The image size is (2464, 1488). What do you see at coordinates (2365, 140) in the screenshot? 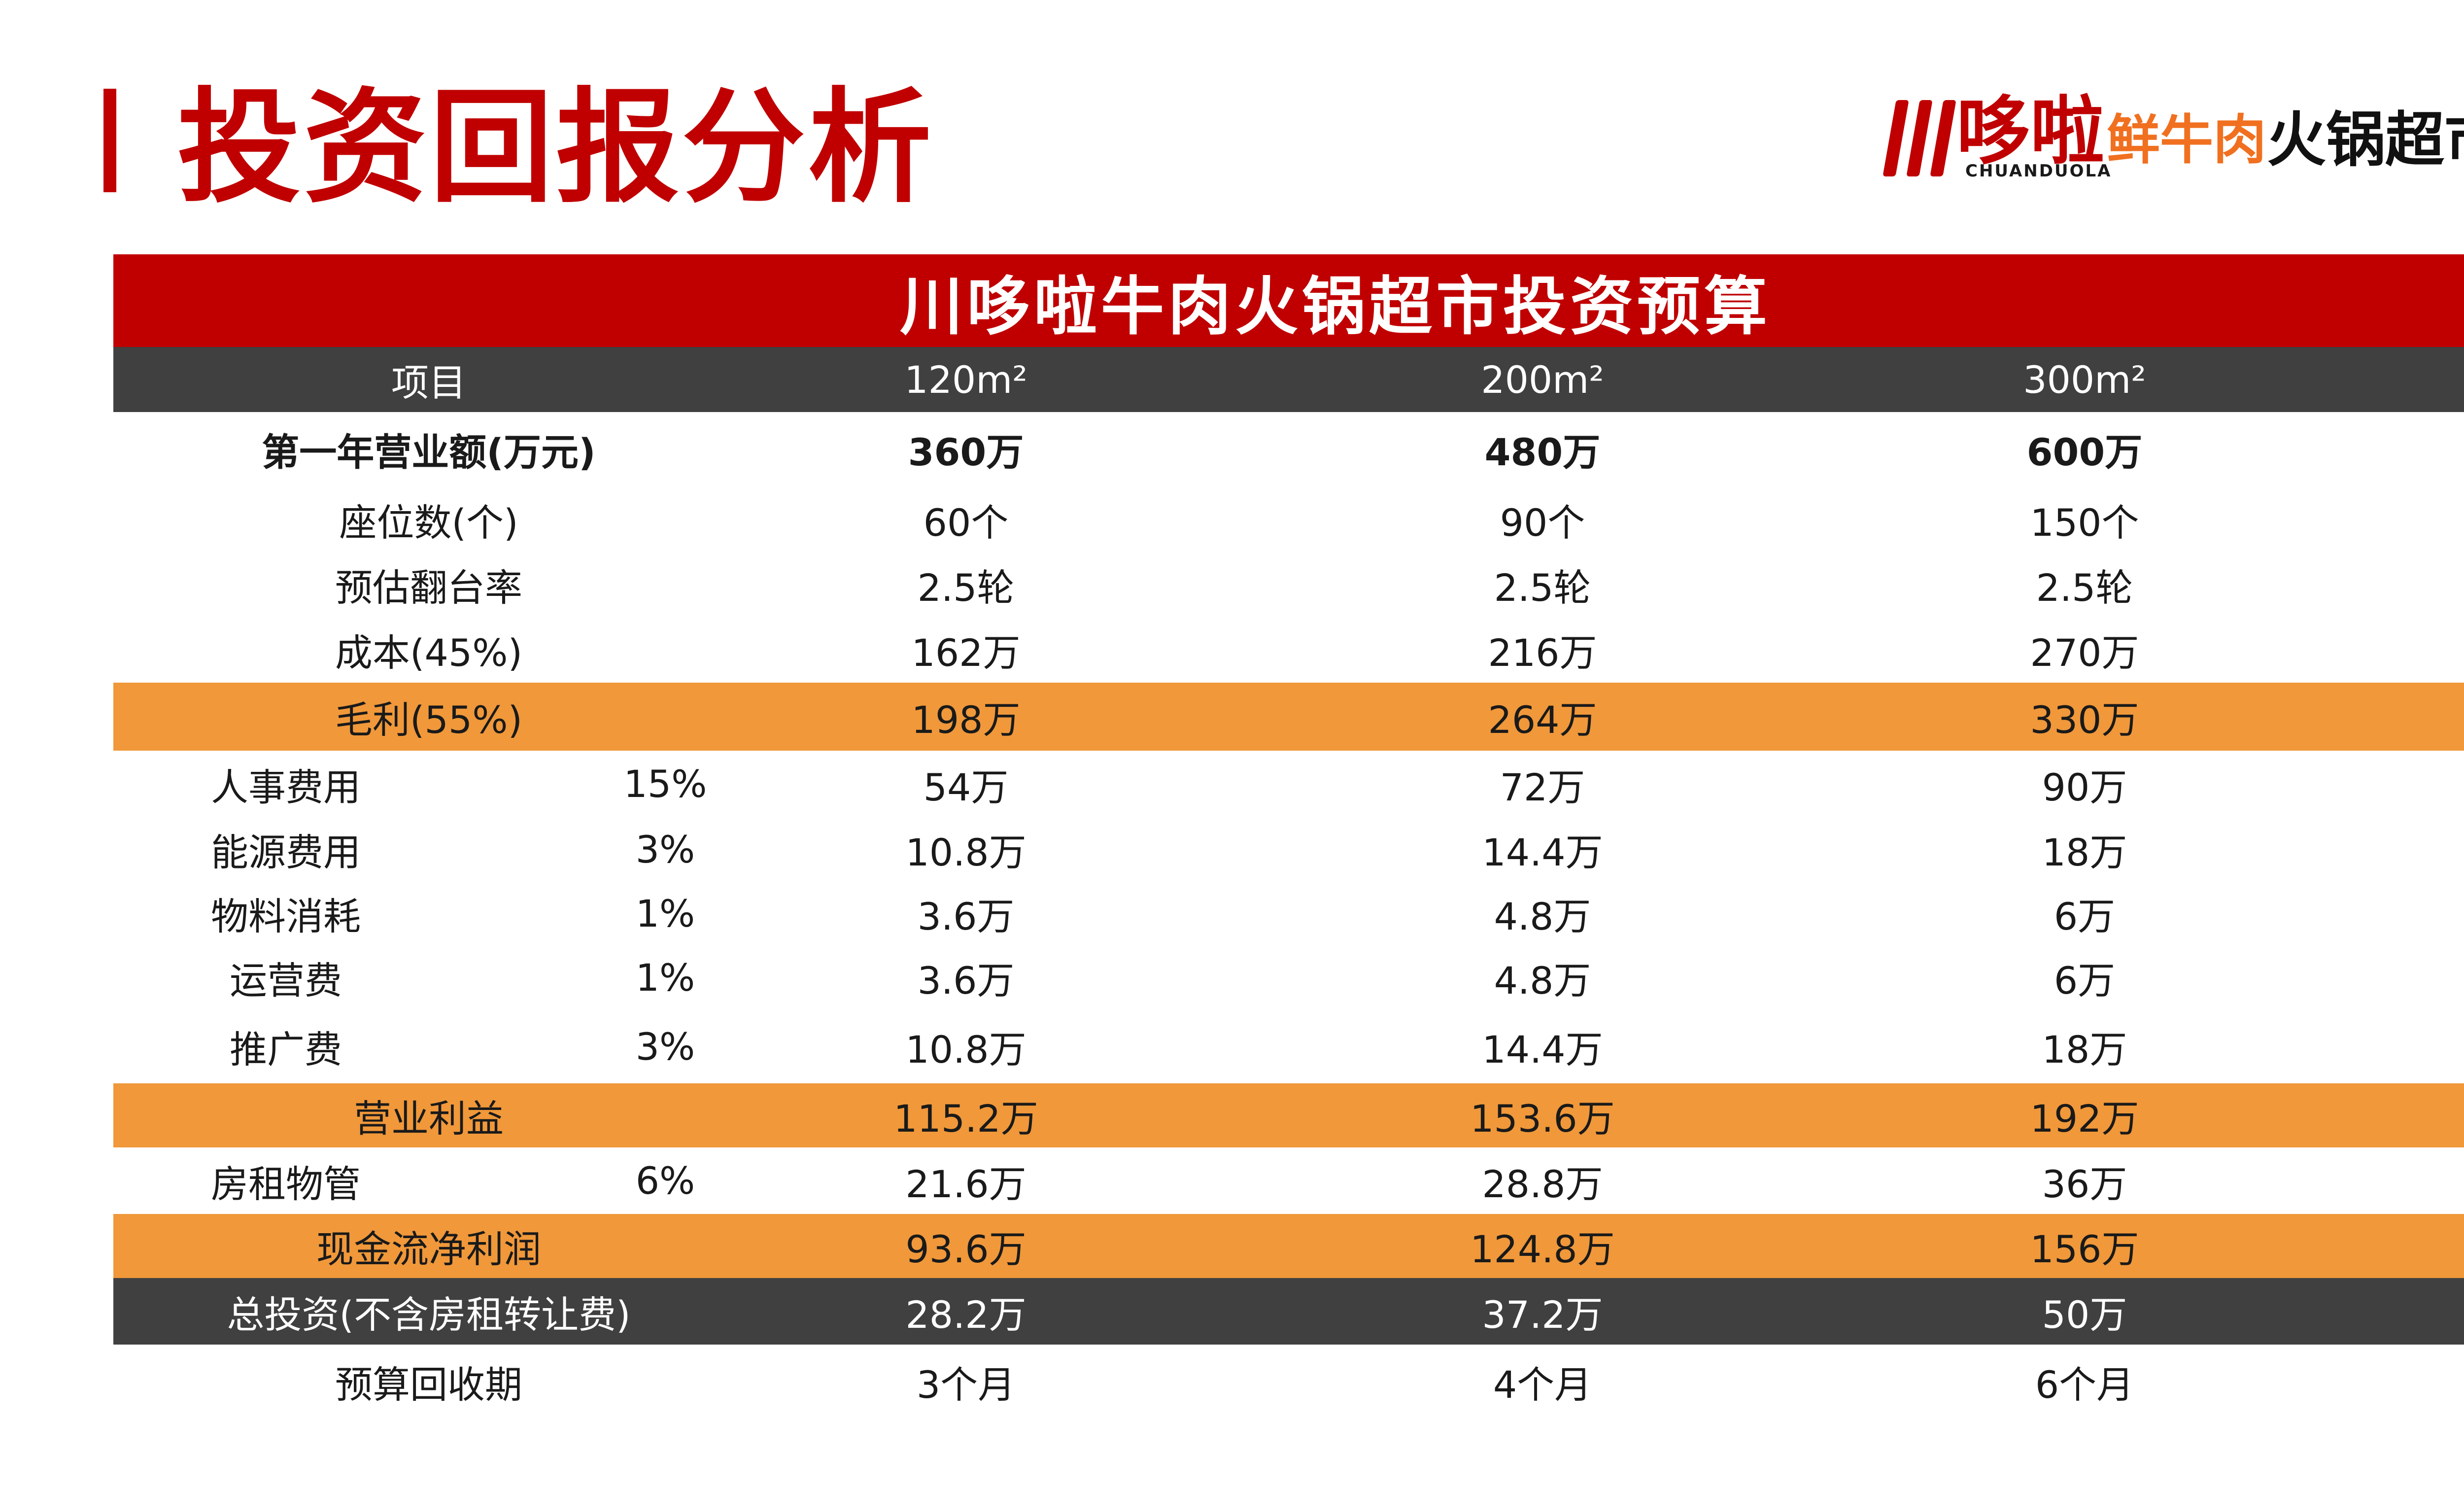
I see `logo-tagline-hotpot: 火锅超市` at bounding box center [2365, 140].